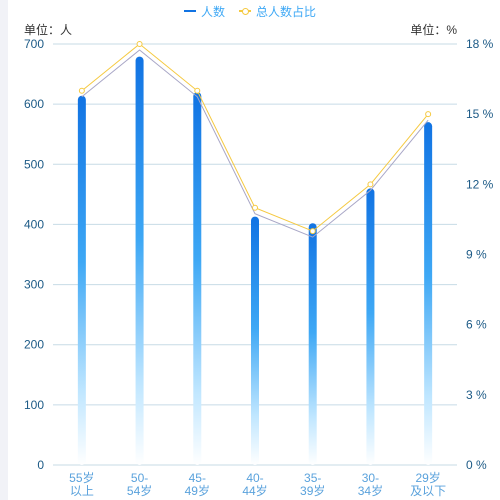 This screenshot has width=500, height=500. What do you see at coordinates (476, 325) in the screenshot?
I see `right-tick-label: 6 %` at bounding box center [476, 325].